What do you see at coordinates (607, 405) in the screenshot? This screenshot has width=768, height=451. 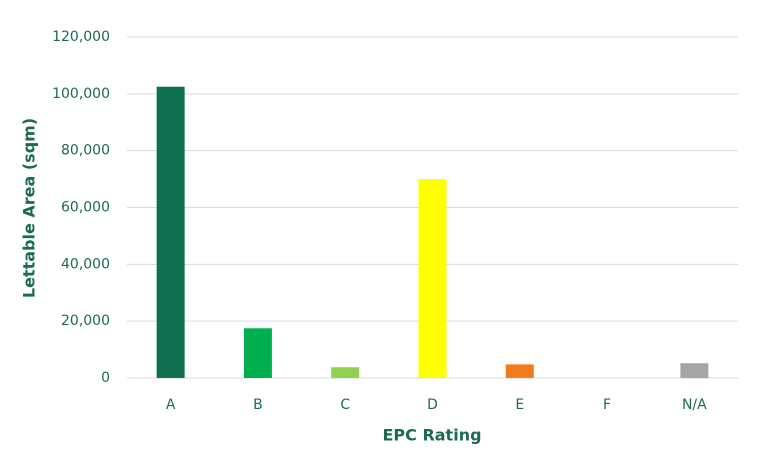 I see `x-tick-label: F` at bounding box center [607, 405].